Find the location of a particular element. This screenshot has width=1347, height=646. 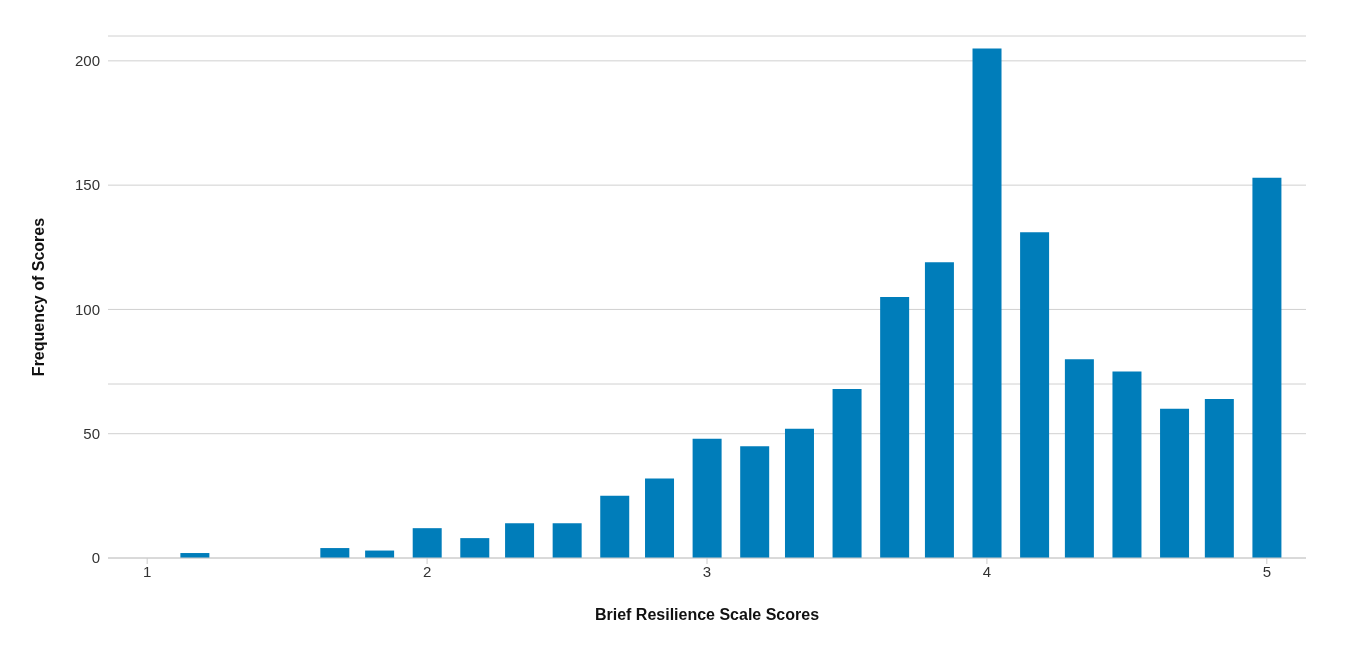

x-tick-label: 5 is located at coordinates (1266, 571).